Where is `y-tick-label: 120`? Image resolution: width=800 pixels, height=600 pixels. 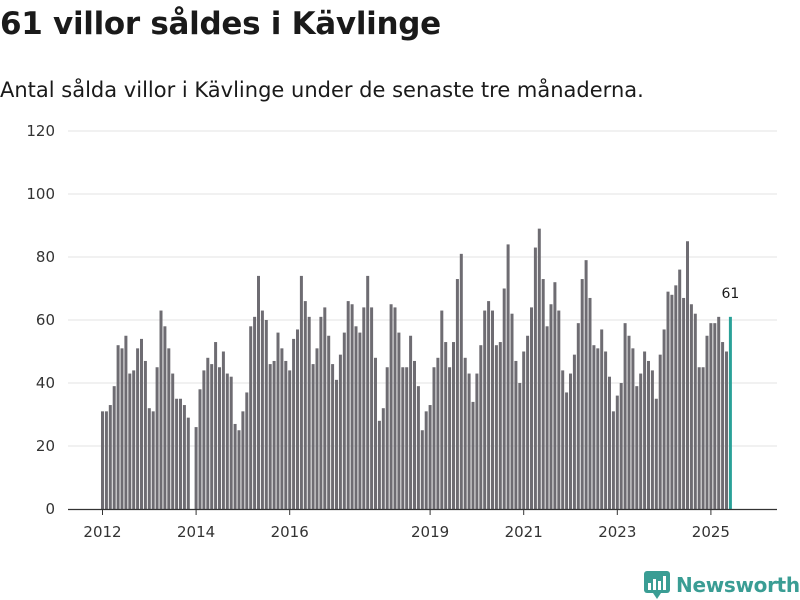
y-tick-label: 120 is located at coordinates (40, 131).